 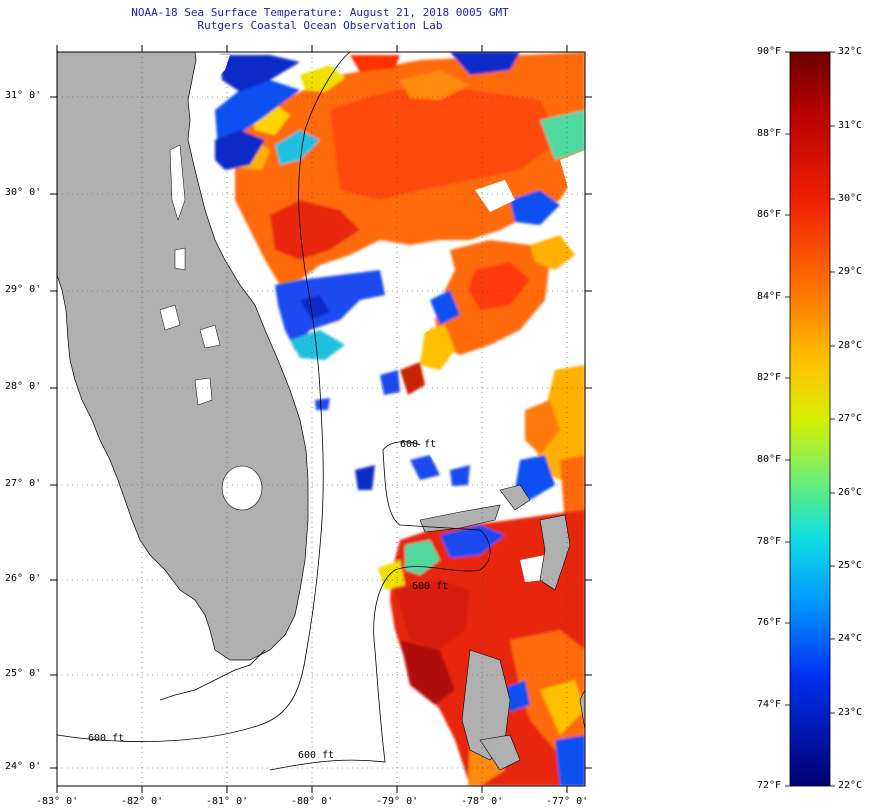 I want to click on colorbar-c-label: 26°C, so click(x=850, y=492).